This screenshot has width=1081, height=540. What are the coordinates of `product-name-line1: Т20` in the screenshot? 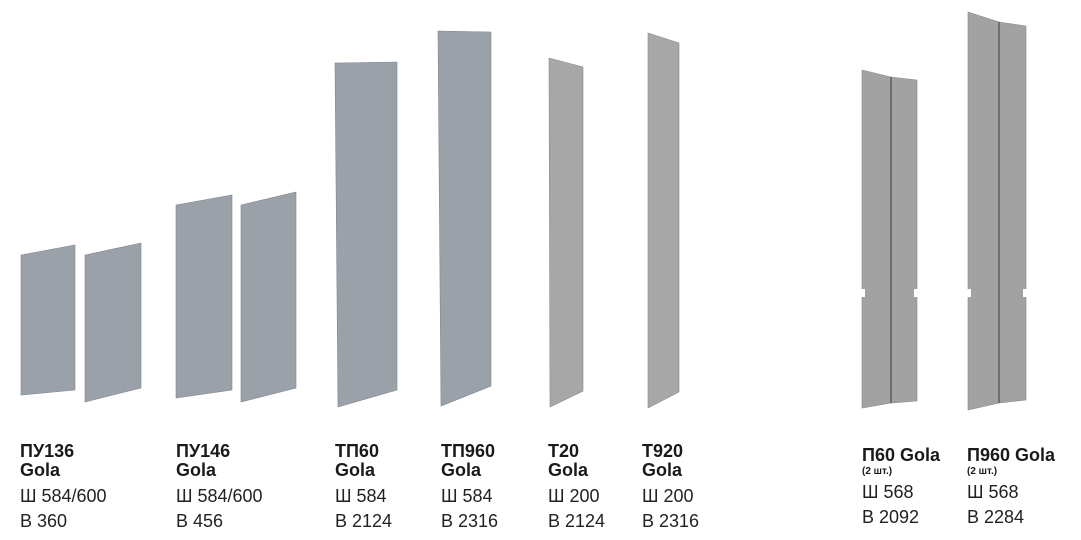 It's located at (564, 451).